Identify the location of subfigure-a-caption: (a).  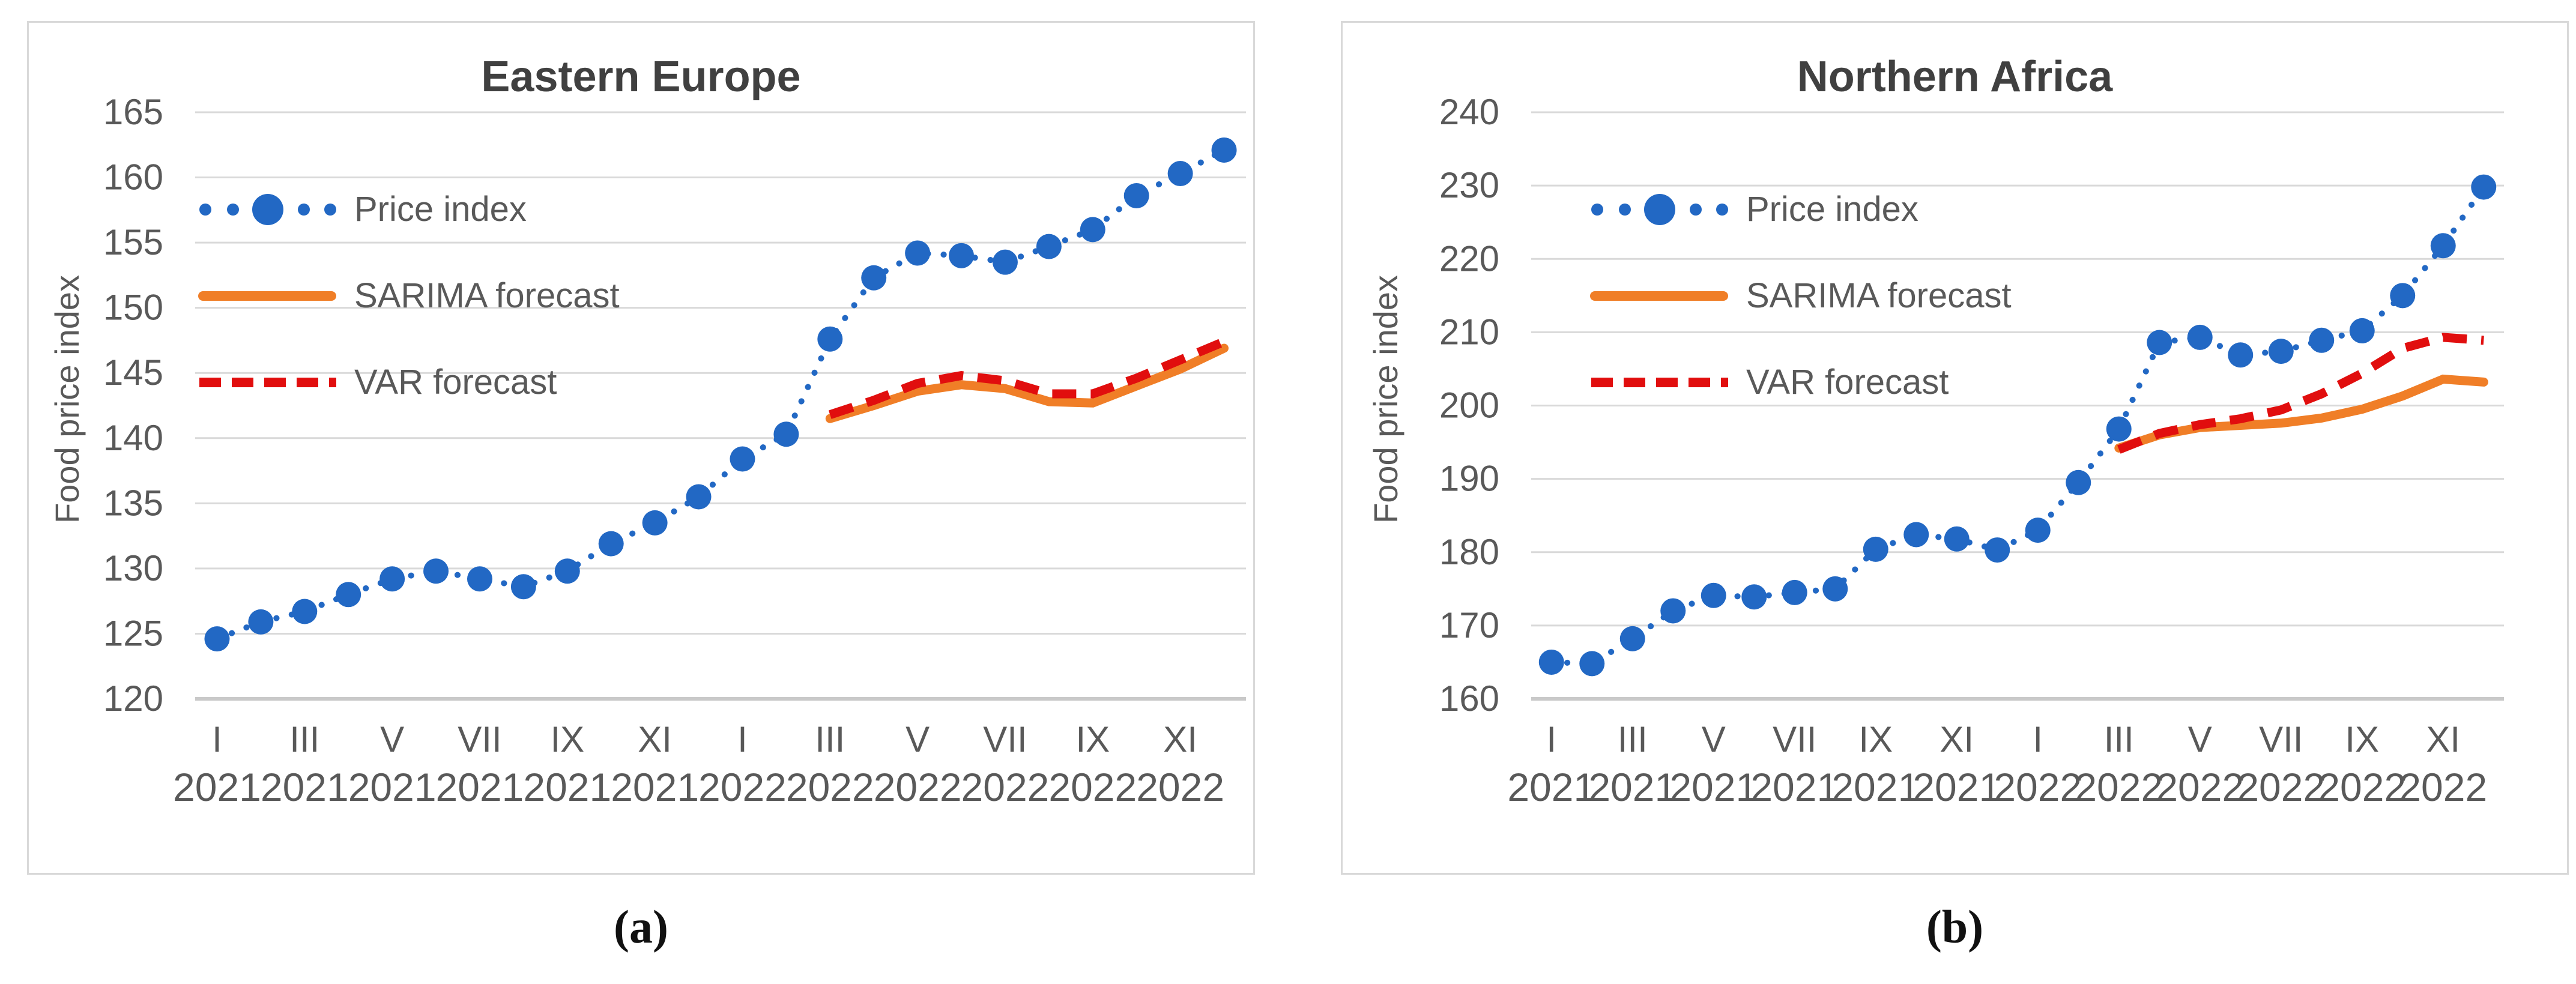
(641, 927).